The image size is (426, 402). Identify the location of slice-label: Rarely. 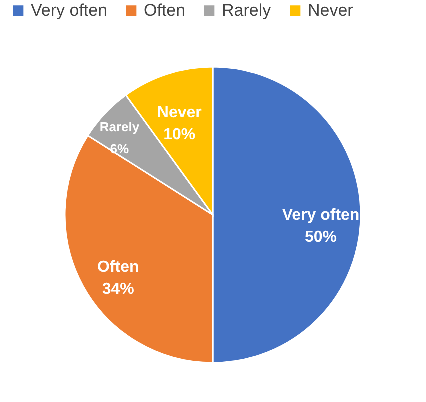
(120, 126).